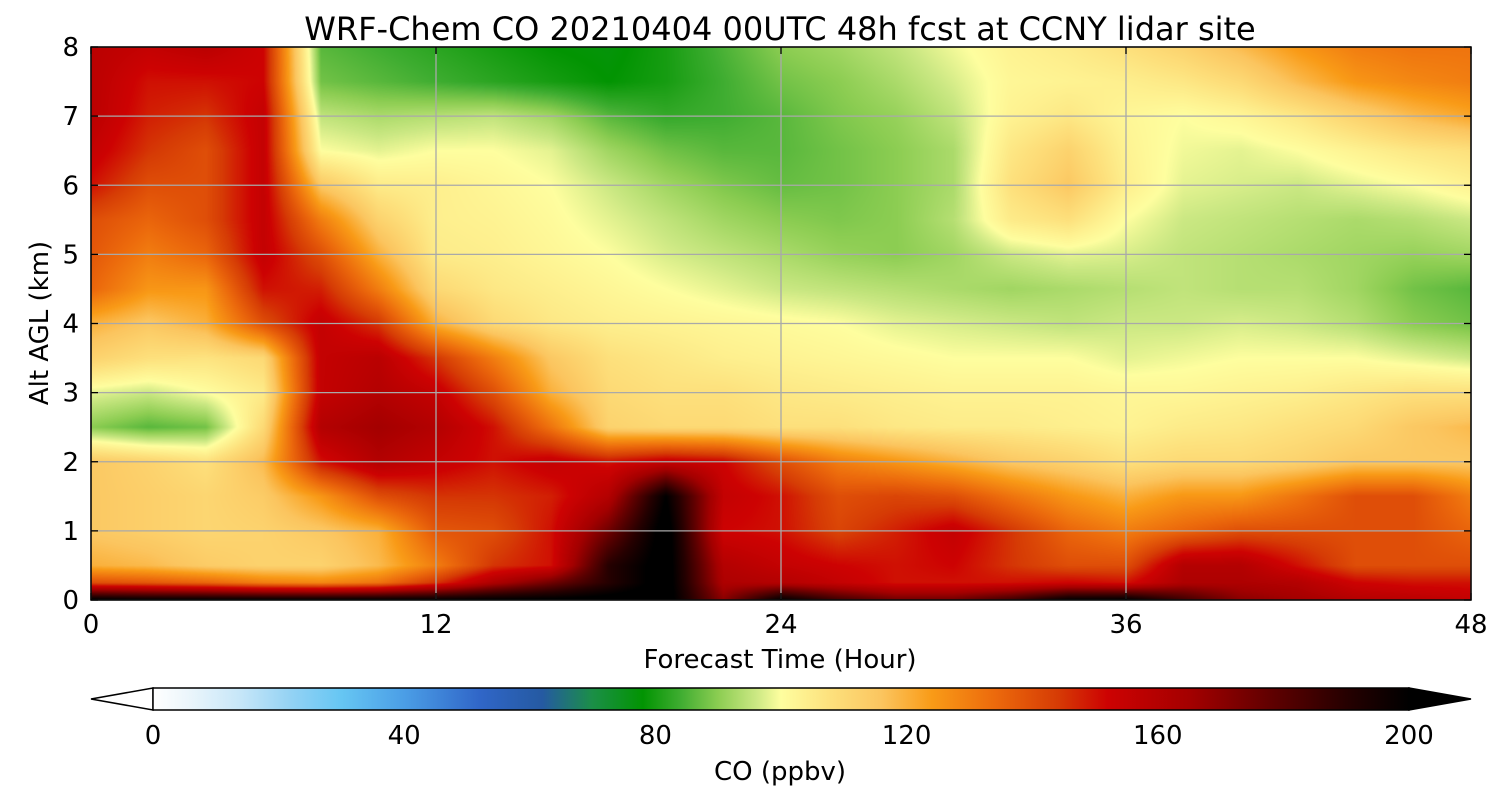  Describe the element at coordinates (655, 736) in the screenshot. I see `colorbar-tick-label: 80` at that location.